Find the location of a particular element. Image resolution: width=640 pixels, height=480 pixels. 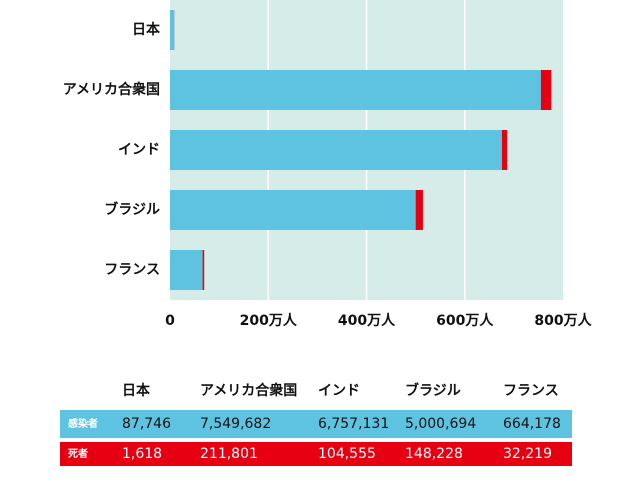

table-cell: 7,549,682 is located at coordinates (235, 424).